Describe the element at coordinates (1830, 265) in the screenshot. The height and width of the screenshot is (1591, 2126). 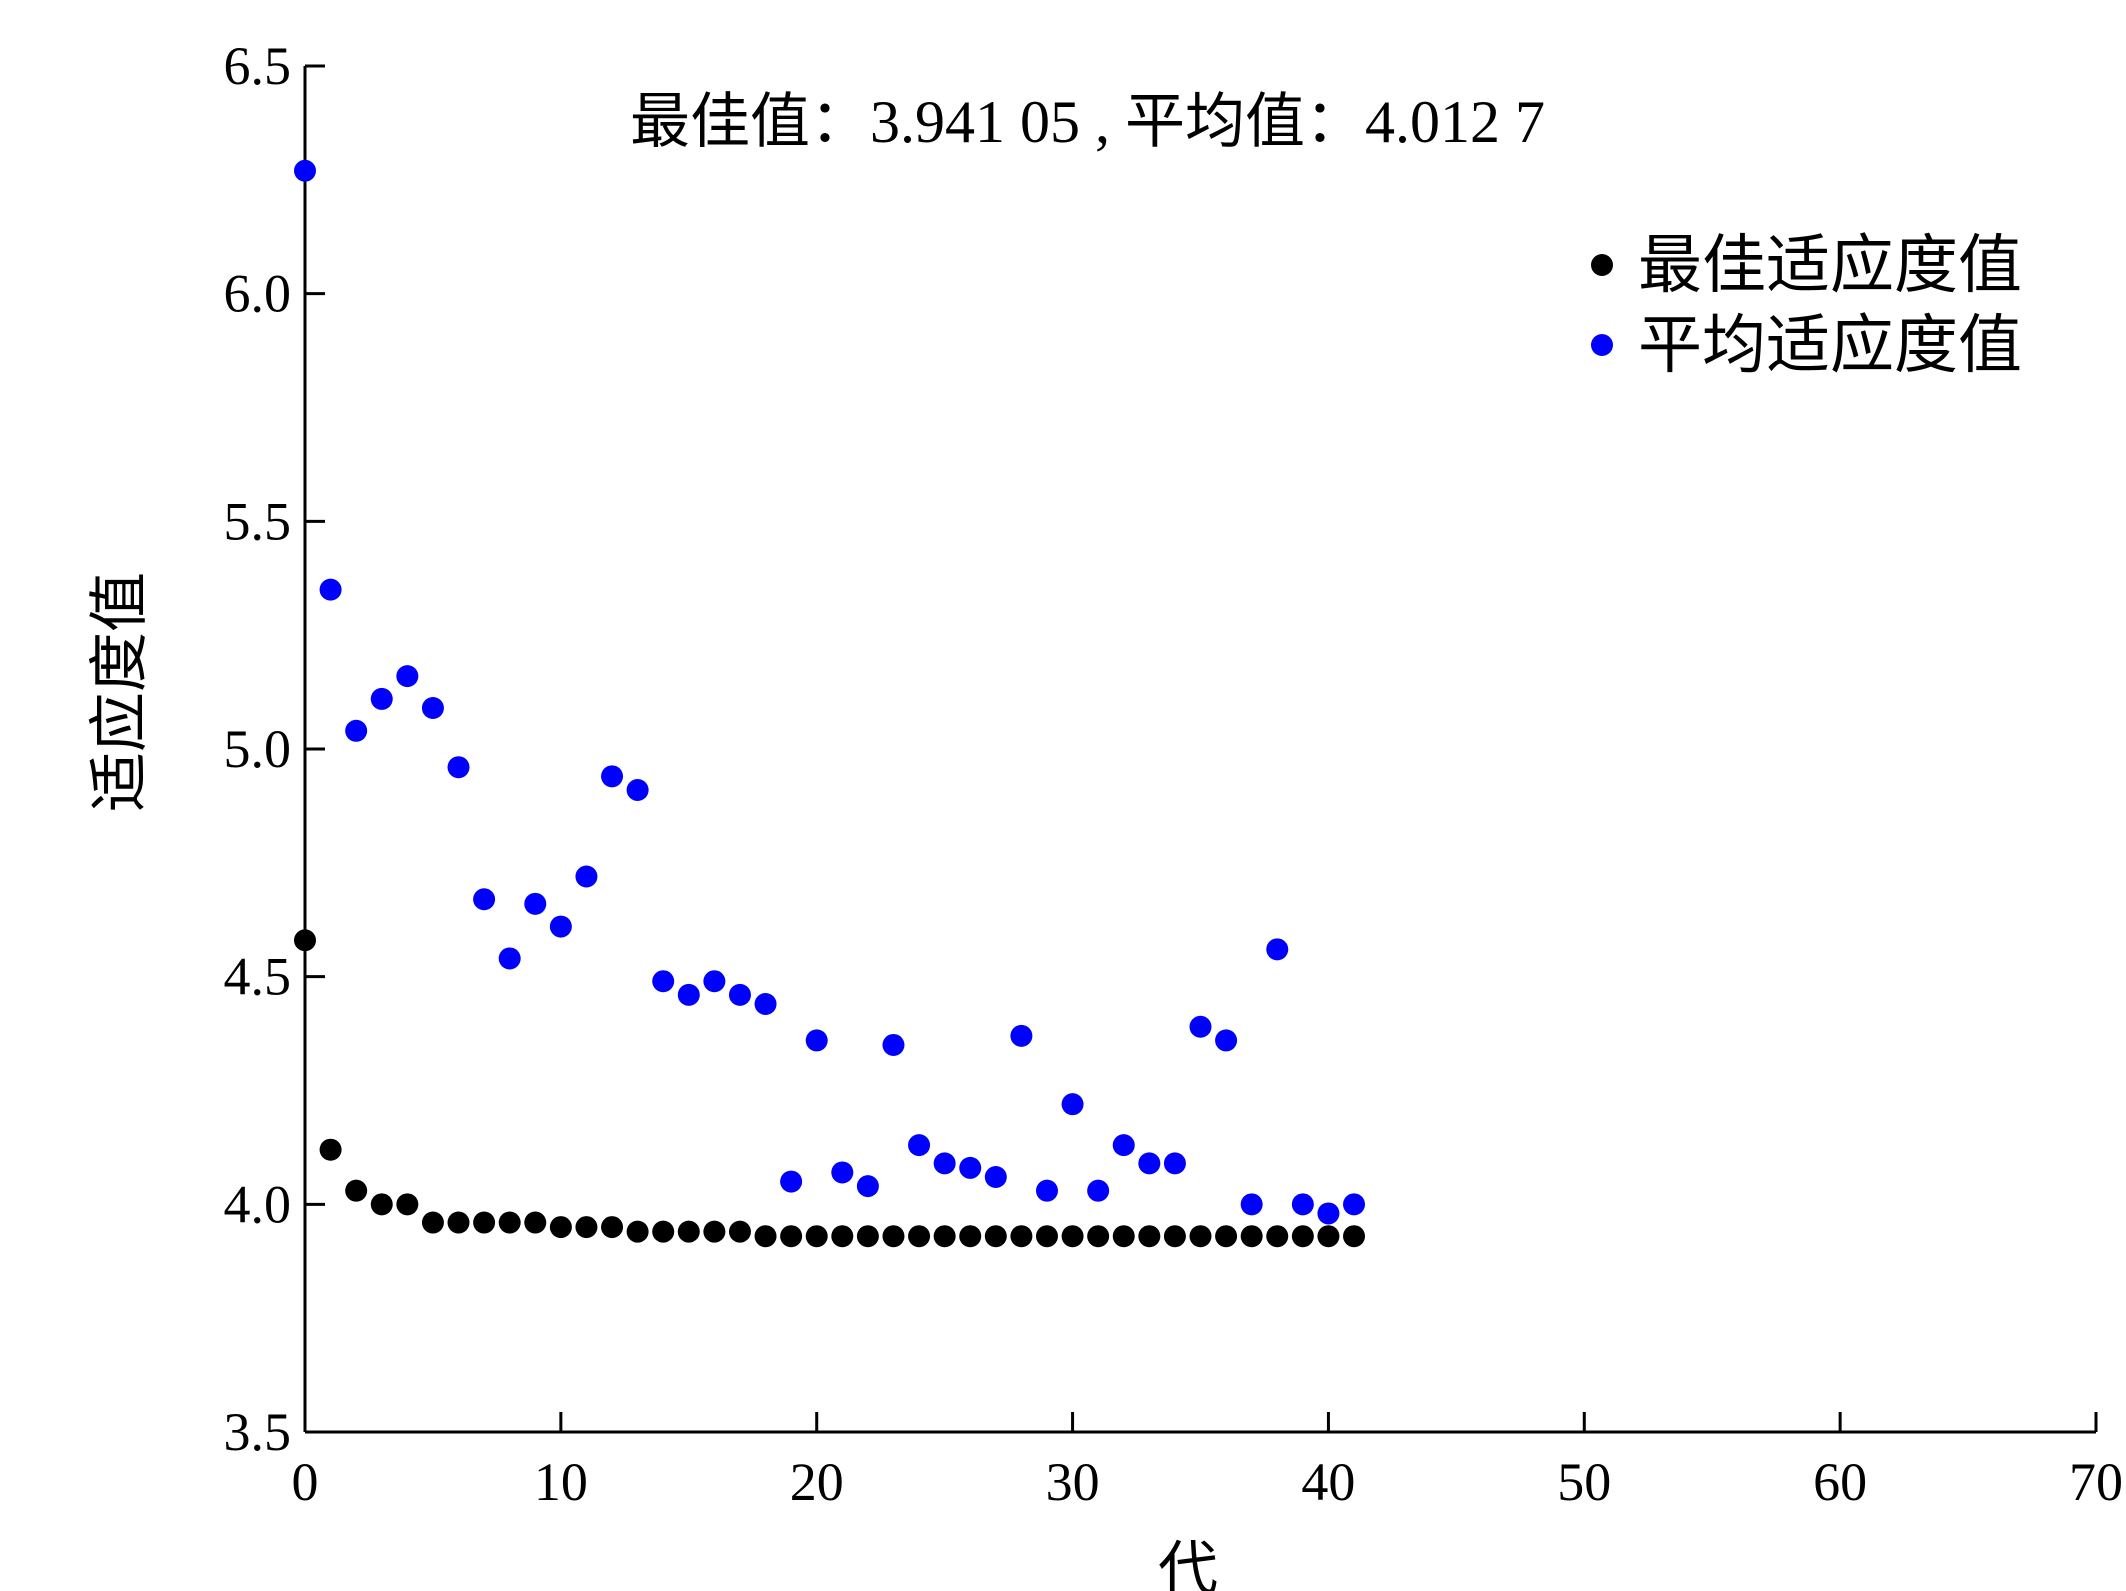
I see `legend-label: 最佳适应度值` at that location.